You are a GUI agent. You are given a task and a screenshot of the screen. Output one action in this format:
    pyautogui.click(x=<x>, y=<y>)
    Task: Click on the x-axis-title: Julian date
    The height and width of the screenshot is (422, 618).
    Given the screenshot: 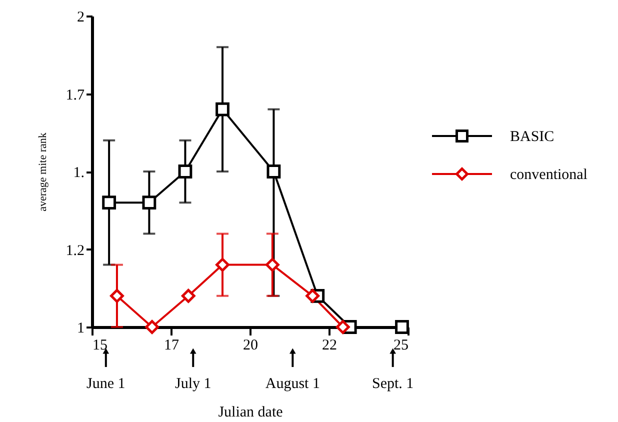 What is the action you would take?
    pyautogui.click(x=251, y=412)
    